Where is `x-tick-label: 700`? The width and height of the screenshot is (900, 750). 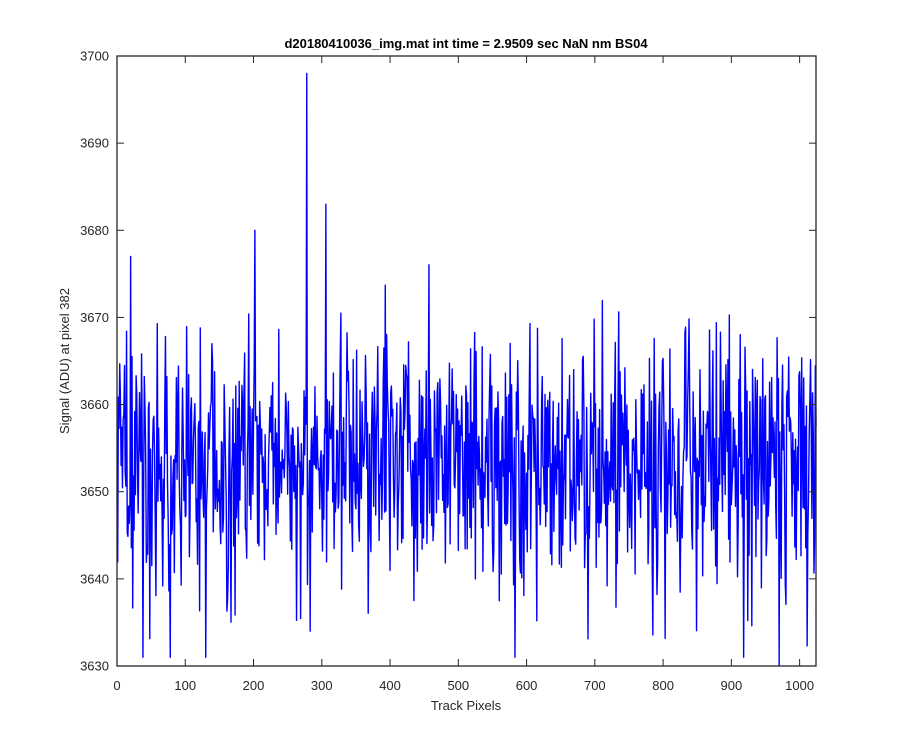
x-tick-label: 700 is located at coordinates (595, 685).